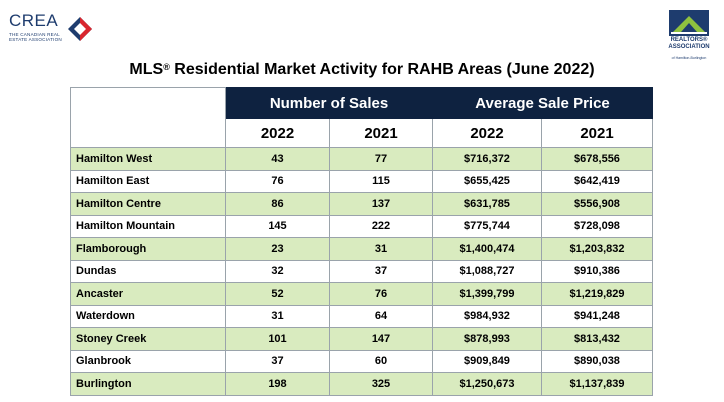 The image size is (724, 402). What do you see at coordinates (148, 294) in the screenshot?
I see `area-cell: Ancaster` at bounding box center [148, 294].